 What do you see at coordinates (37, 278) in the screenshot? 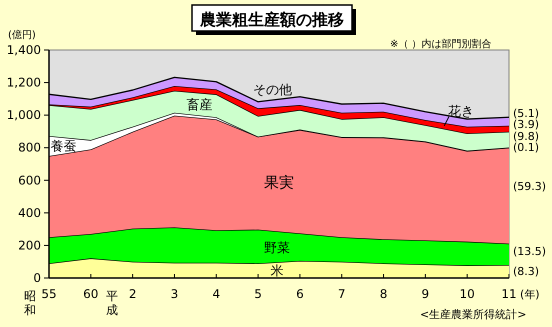
I see `y-tick-label: 0` at bounding box center [37, 278].